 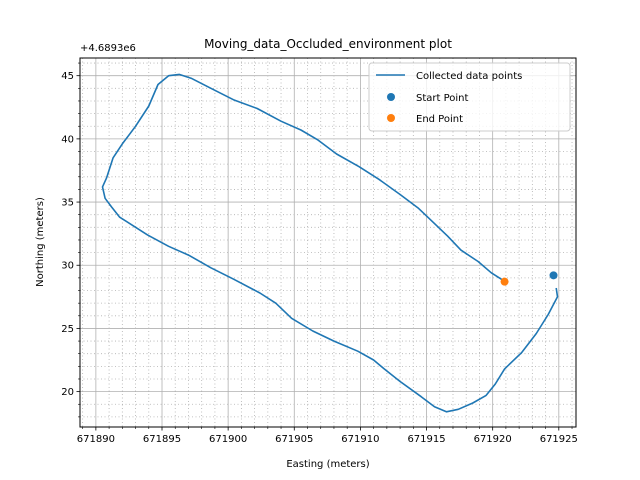 I want to click on legend-entry-end: End Point, so click(x=439, y=119).